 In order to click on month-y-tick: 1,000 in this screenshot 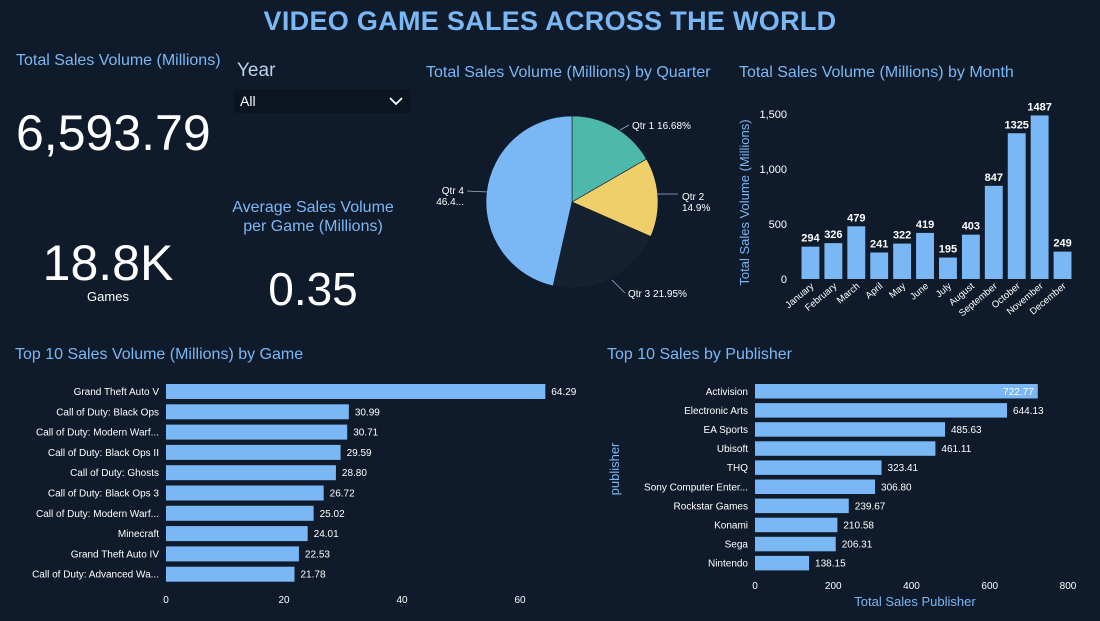, I will do `click(773, 170)`.